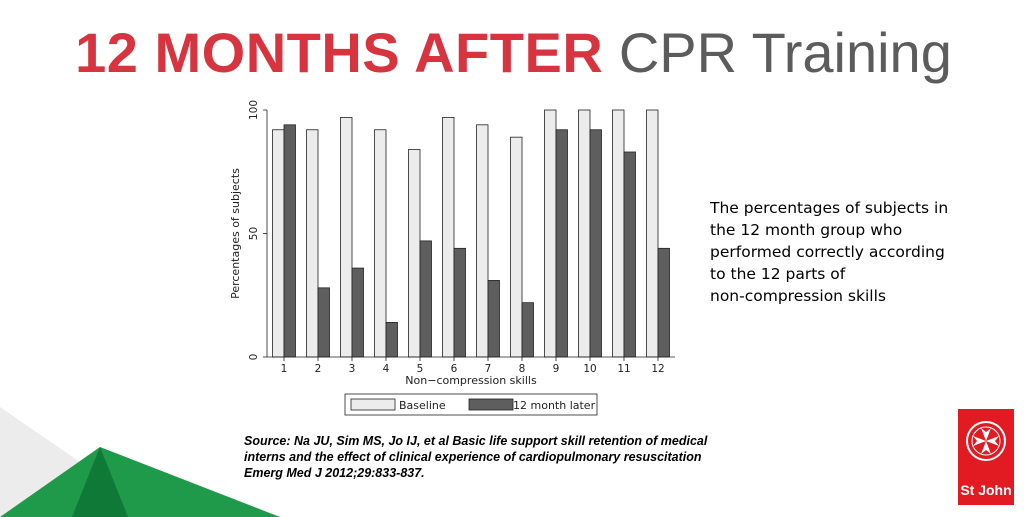 The image size is (1027, 517). I want to click on legend-label: 12 month later, so click(554, 405).